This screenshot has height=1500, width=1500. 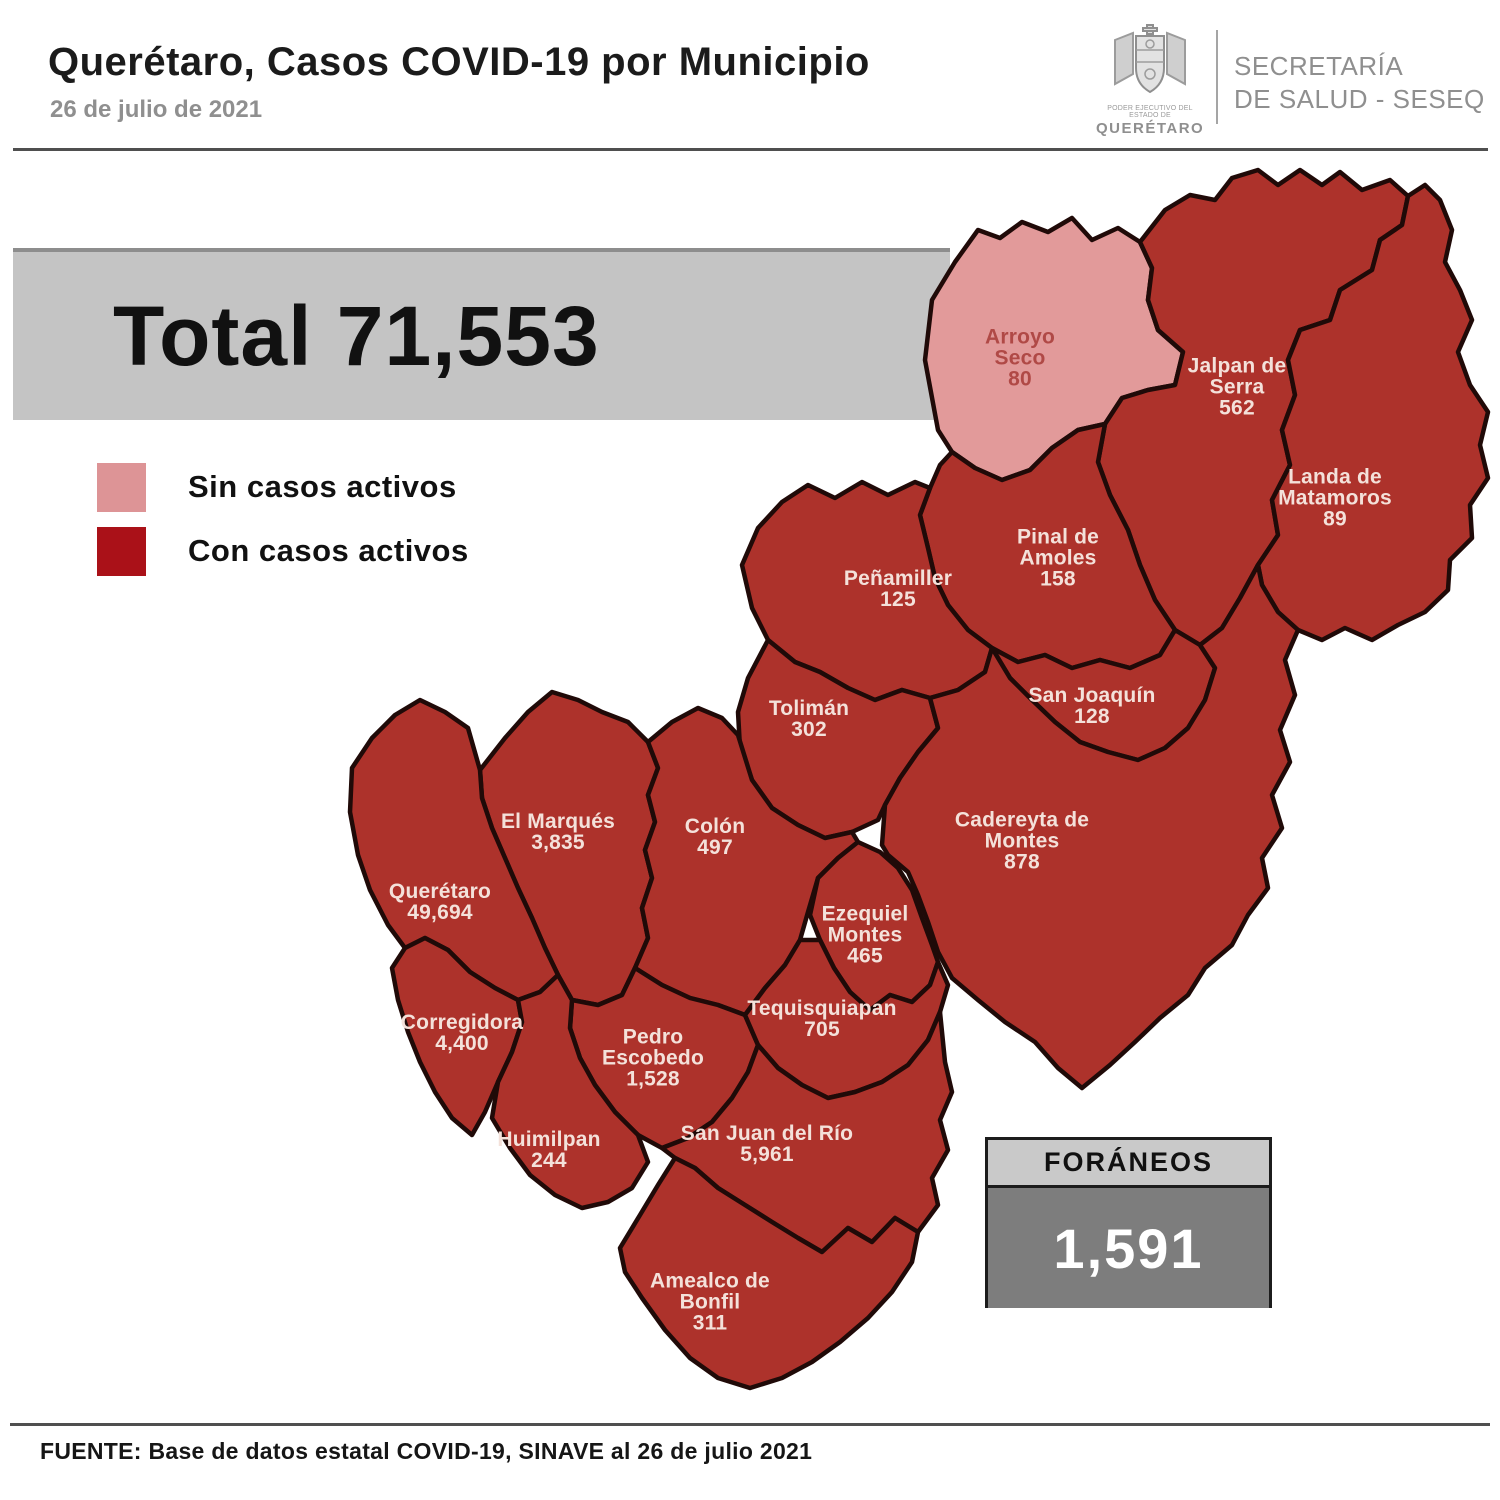 What do you see at coordinates (1022, 841) in the screenshot?
I see `municipality-label-cadereyta-de-montes: Cadereyta de Montes 878` at bounding box center [1022, 841].